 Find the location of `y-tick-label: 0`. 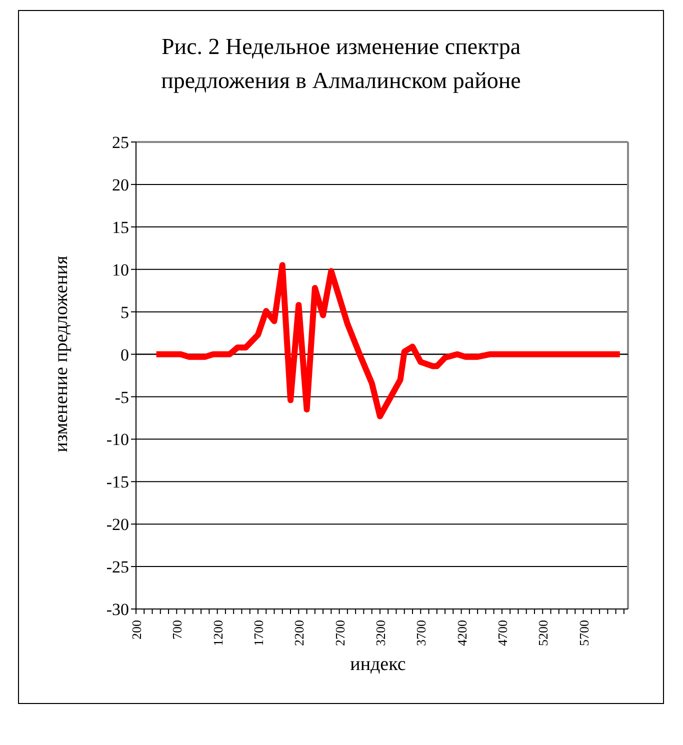

y-tick-label: 0 is located at coordinates (124, 354).